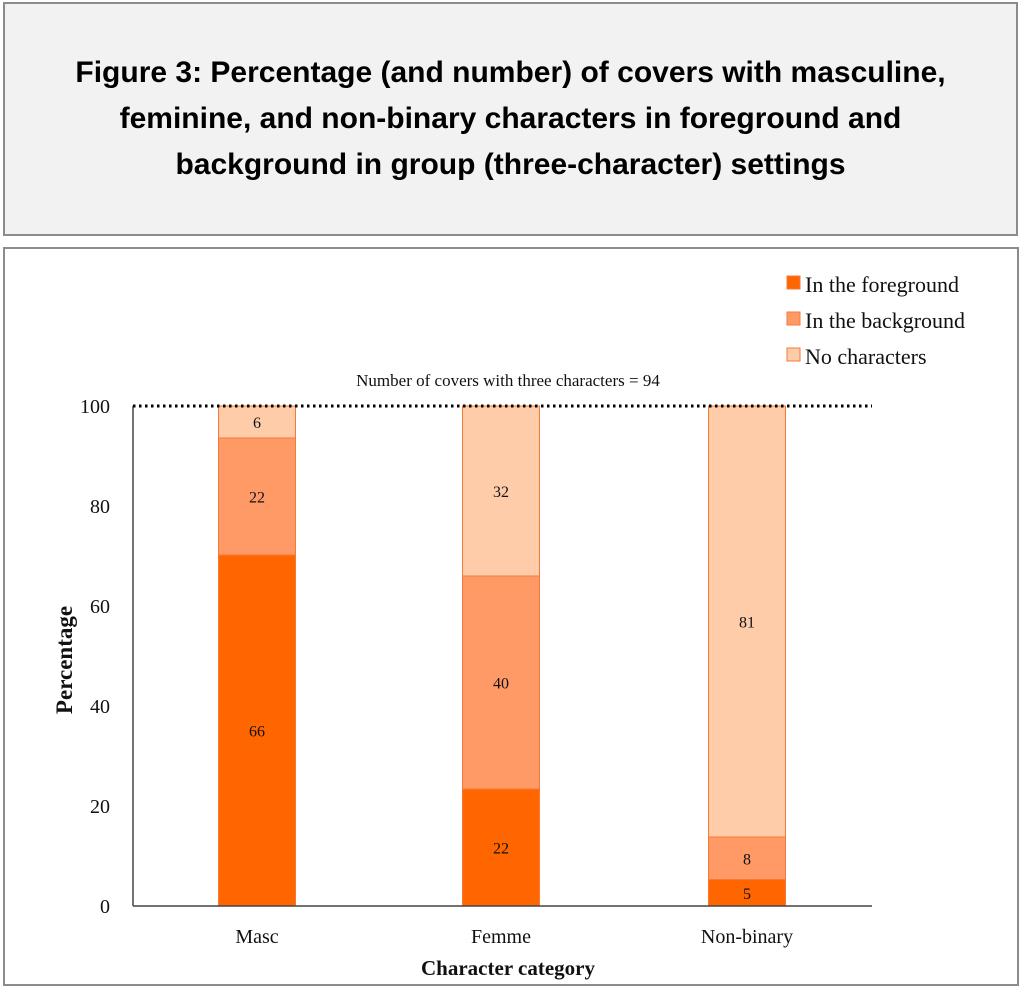 Image resolution: width=1024 pixels, height=988 pixels. What do you see at coordinates (747, 937) in the screenshot?
I see `x-tick-label: Non-binary` at bounding box center [747, 937].